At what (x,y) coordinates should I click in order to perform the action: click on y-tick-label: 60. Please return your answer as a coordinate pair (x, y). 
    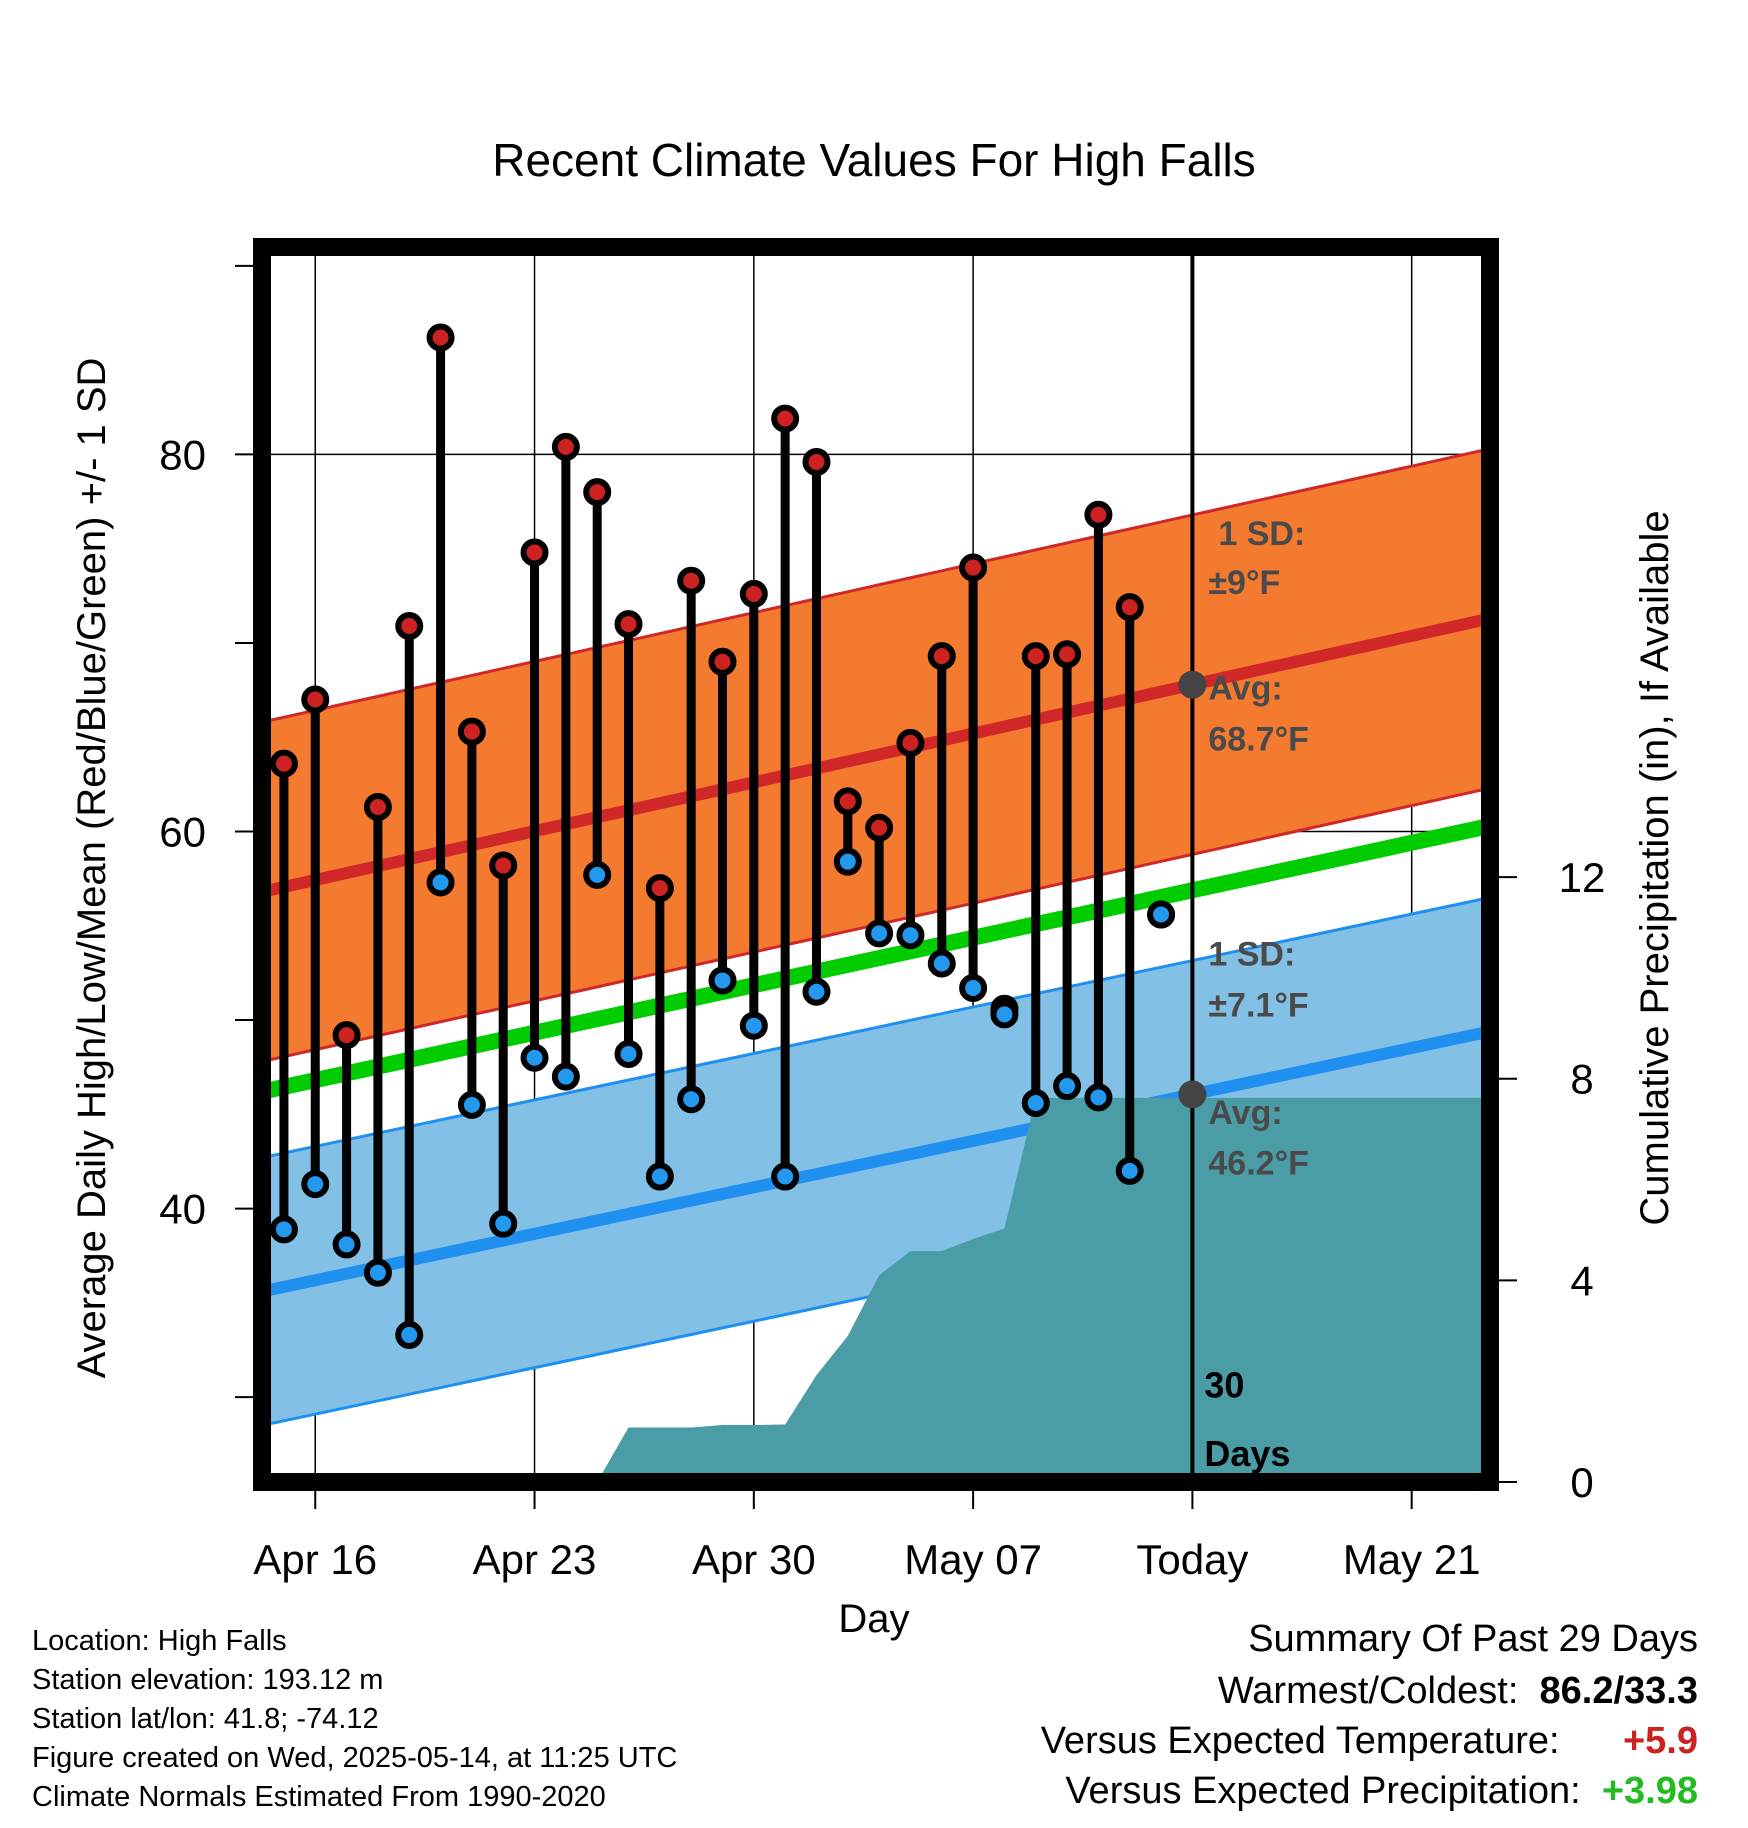
    Looking at the image, I should click on (182, 832).